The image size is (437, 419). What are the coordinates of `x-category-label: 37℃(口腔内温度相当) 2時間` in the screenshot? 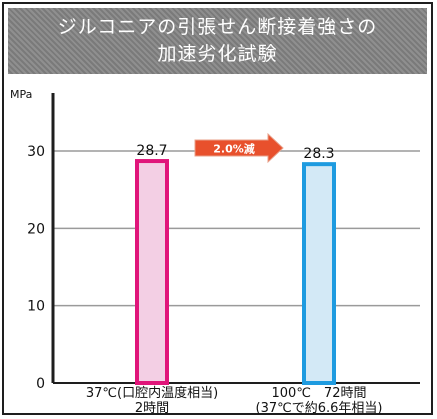 It's located at (152, 401).